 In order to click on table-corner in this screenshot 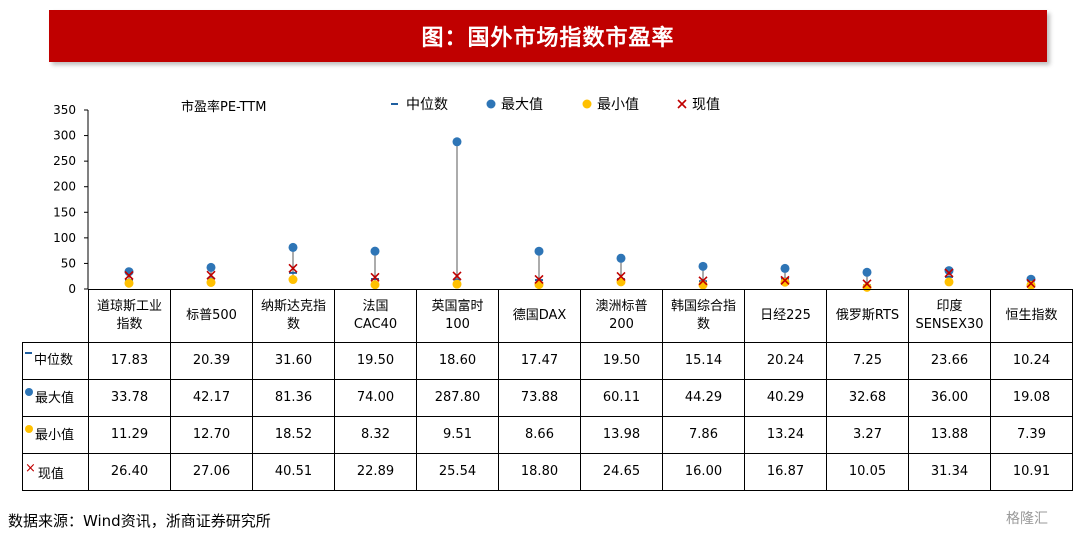, I will do `click(55, 316)`.